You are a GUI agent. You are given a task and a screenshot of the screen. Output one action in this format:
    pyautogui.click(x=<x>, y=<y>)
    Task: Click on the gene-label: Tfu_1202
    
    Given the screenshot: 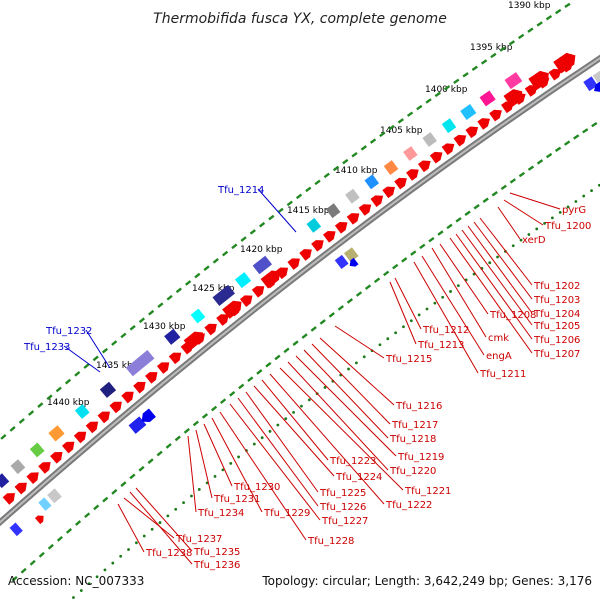 What is the action you would take?
    pyautogui.click(x=556, y=286)
    